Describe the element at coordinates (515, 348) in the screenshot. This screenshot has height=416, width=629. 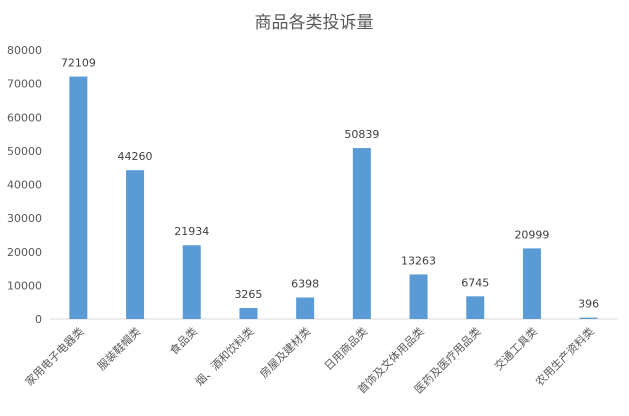
I see `x-tick-label: 交通工具类` at that location.